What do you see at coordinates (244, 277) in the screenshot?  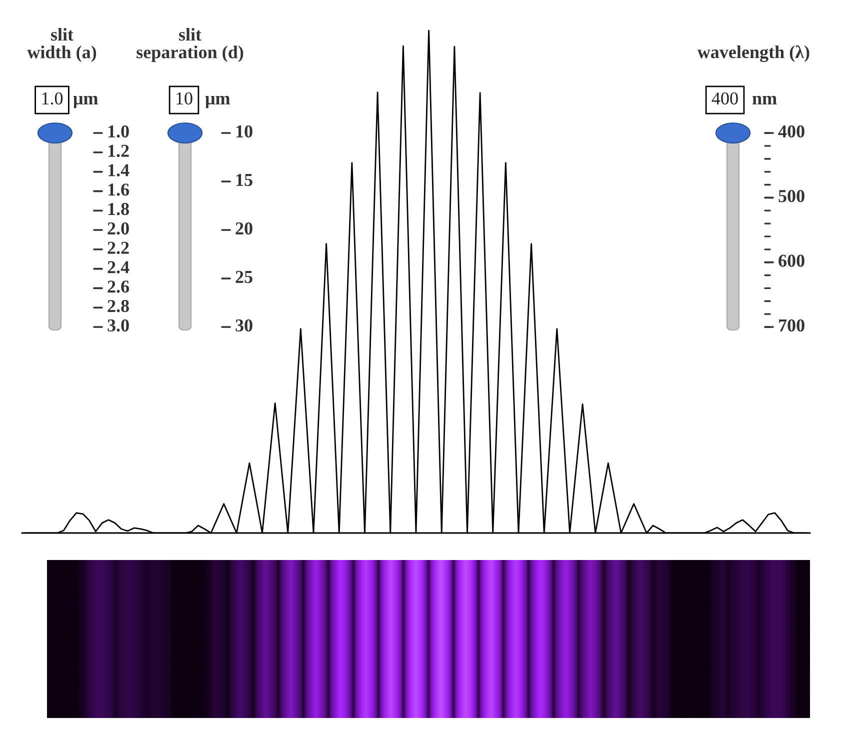 I see `annotation: 25` at bounding box center [244, 277].